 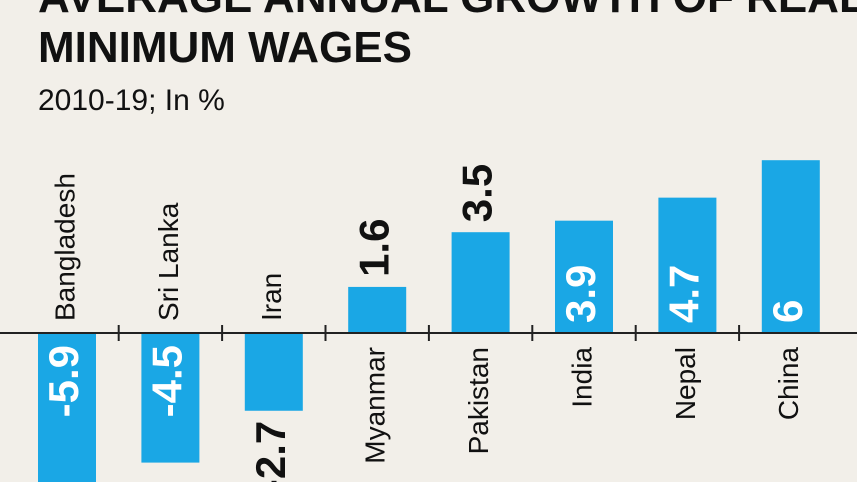 I want to click on value-label: 6, so click(x=787, y=311).